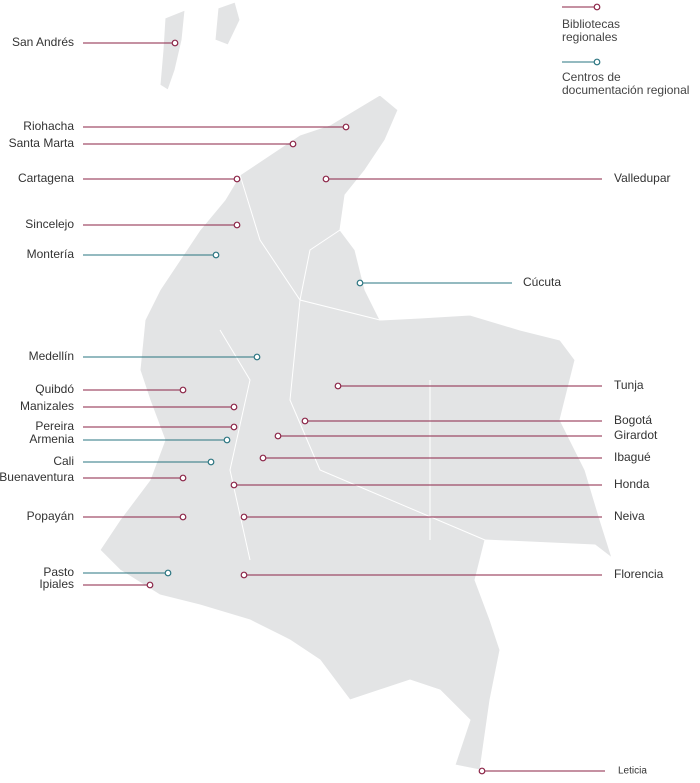 This screenshot has width=700, height=783. I want to click on city-label: Cali, so click(63, 461).